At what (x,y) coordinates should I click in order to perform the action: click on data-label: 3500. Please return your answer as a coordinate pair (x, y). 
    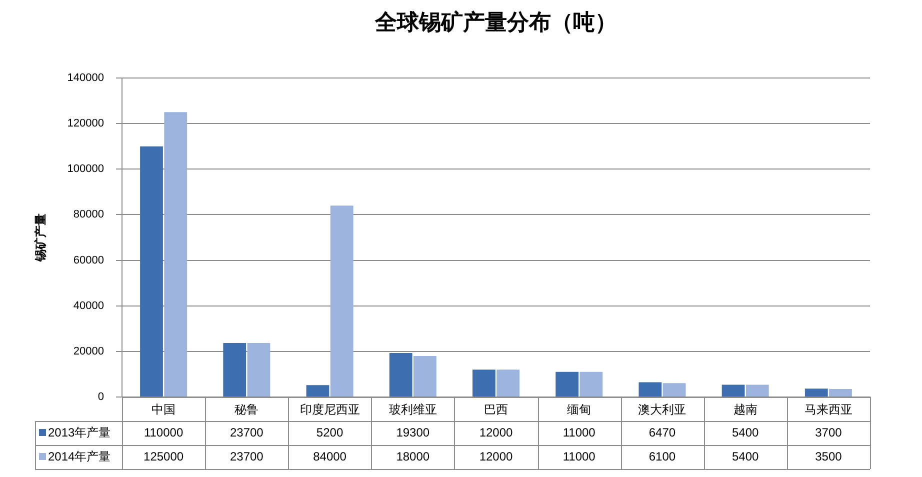
    Looking at the image, I should click on (828, 456).